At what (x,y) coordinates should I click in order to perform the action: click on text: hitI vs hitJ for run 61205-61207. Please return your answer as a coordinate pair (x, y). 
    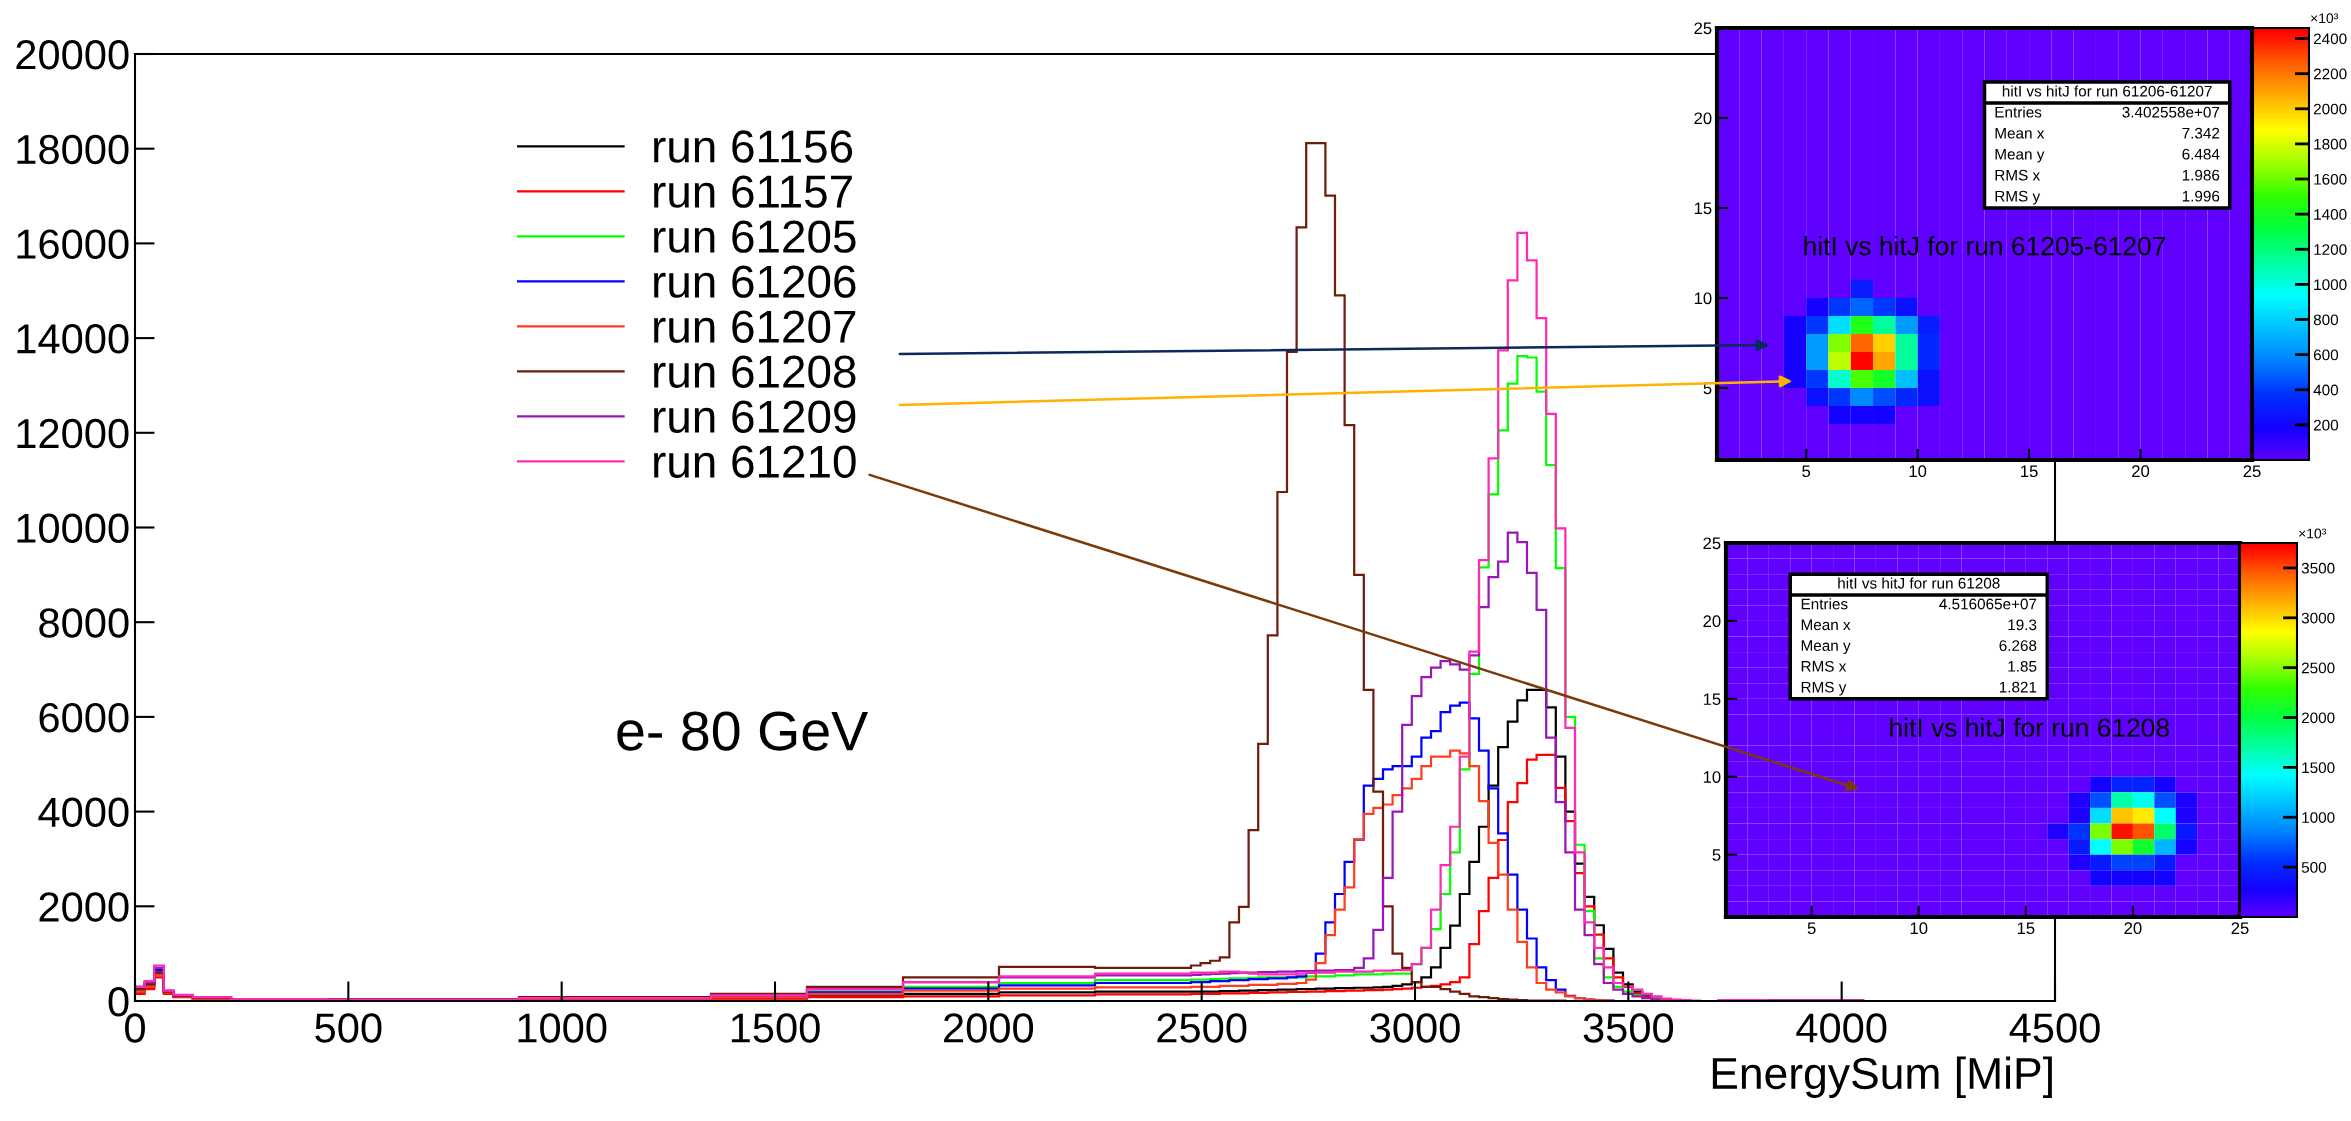
    Looking at the image, I should click on (1985, 246).